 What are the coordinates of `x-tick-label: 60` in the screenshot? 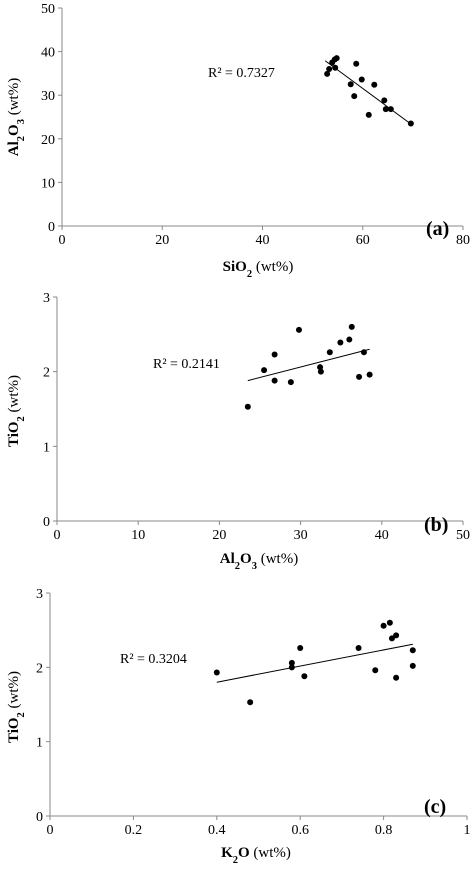 It's located at (363, 240).